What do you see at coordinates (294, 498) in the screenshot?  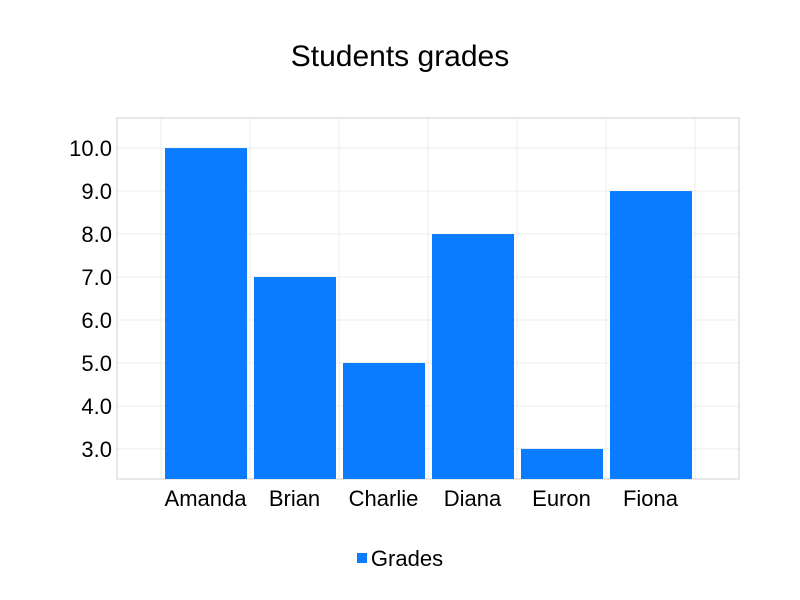 I see `x-tick-label: Brian` at bounding box center [294, 498].